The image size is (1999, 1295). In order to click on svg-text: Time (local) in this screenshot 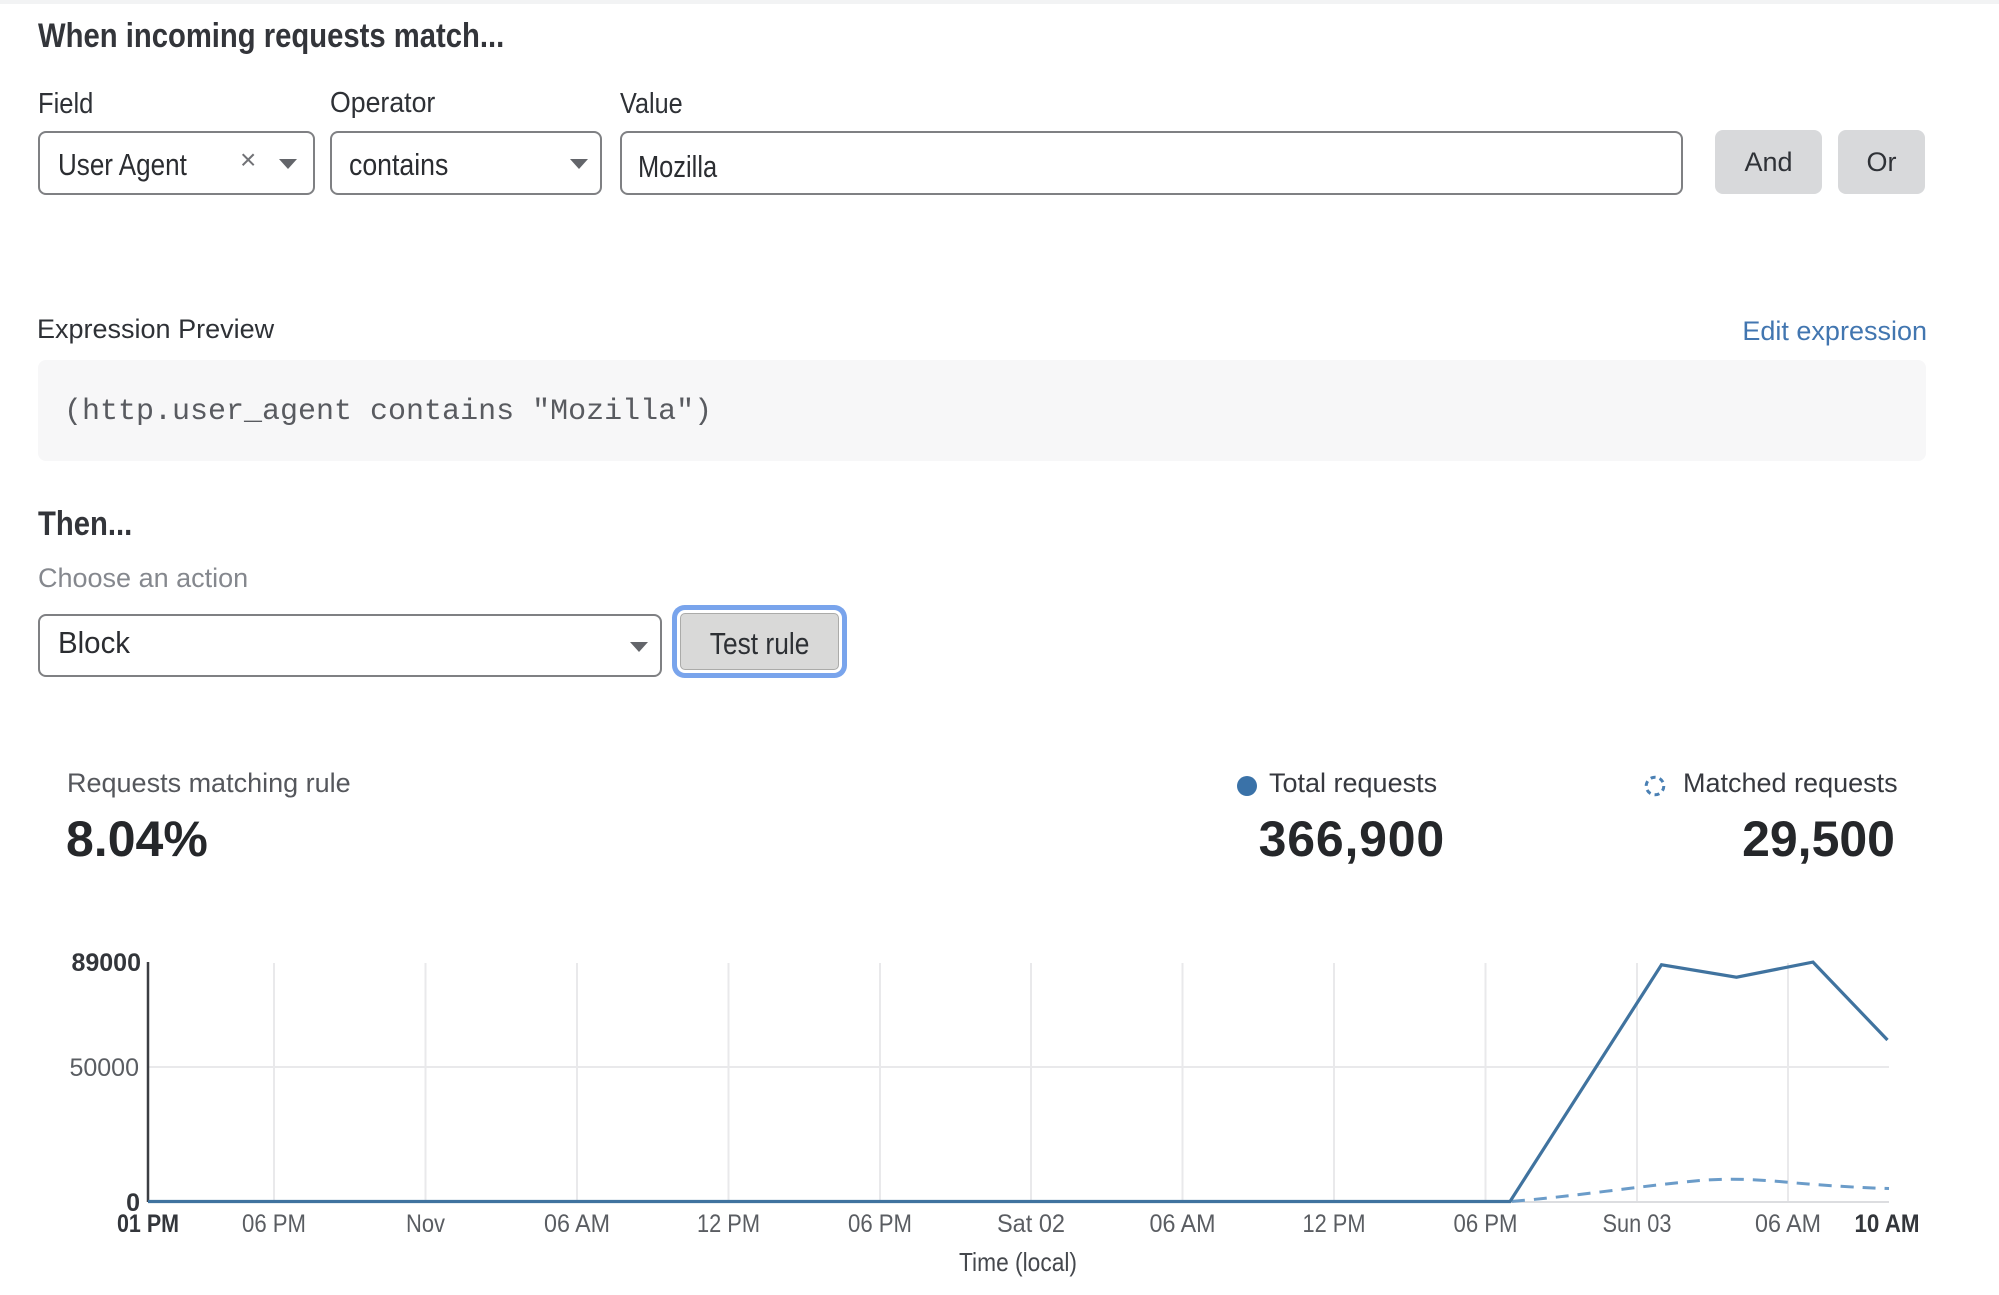, I will do `click(1018, 1262)`.